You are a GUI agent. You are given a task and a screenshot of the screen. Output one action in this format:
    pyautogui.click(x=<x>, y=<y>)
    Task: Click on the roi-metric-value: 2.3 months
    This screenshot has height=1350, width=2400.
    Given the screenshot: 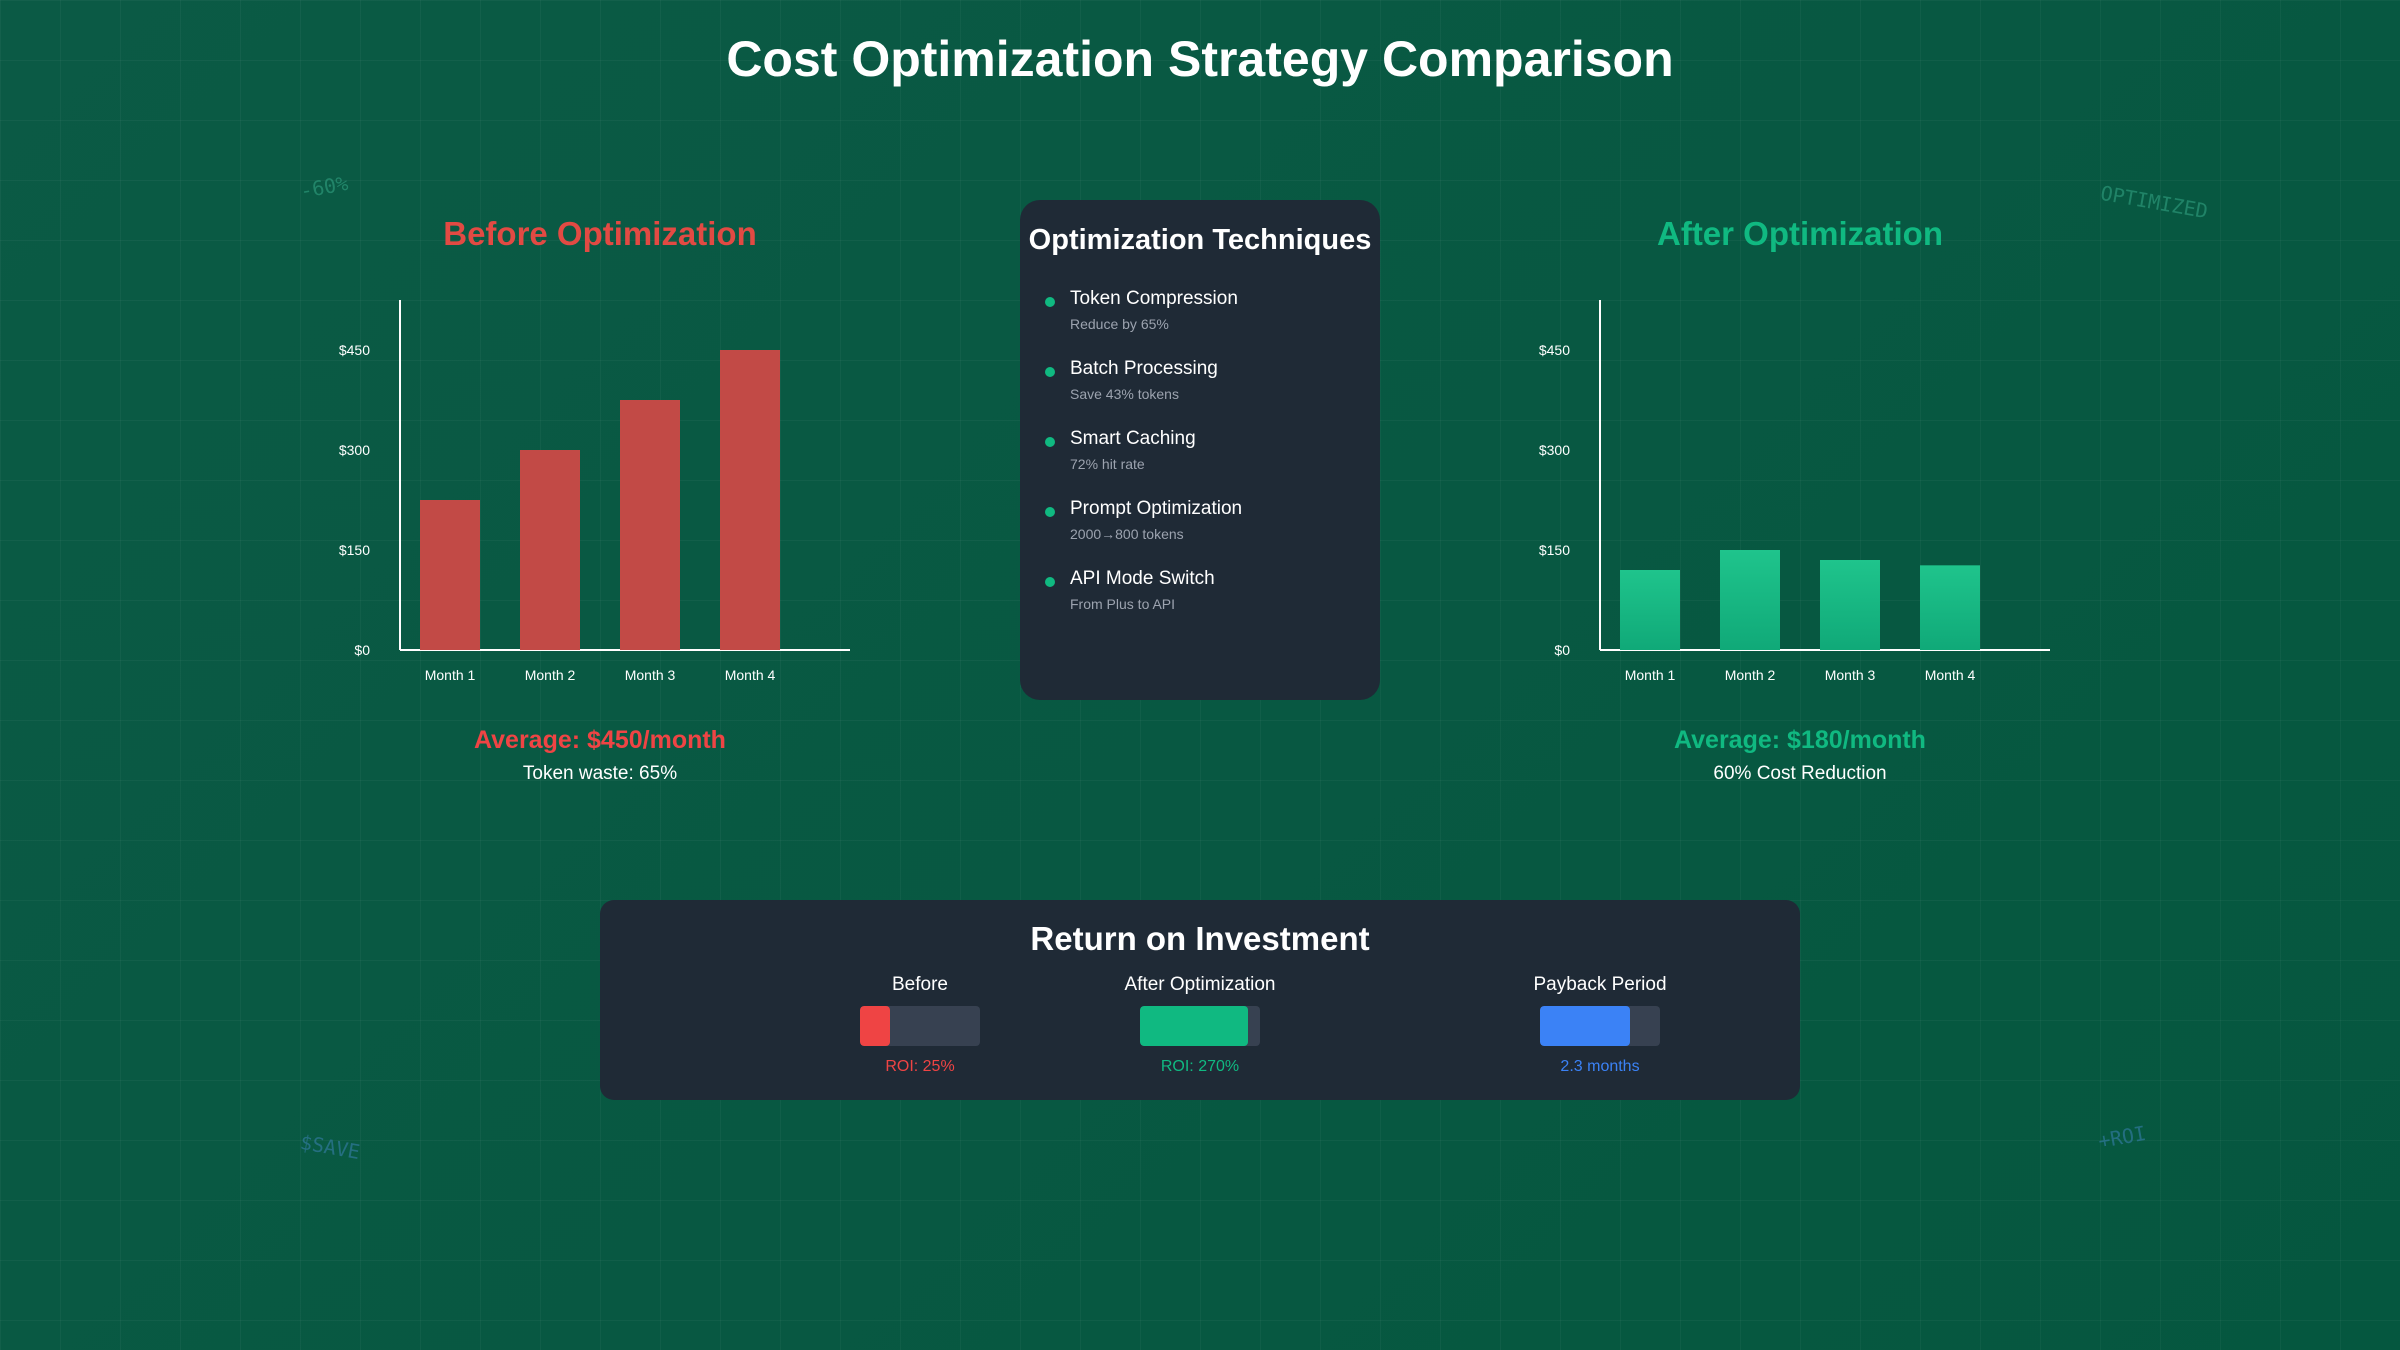 What is the action you would take?
    pyautogui.click(x=1600, y=1066)
    